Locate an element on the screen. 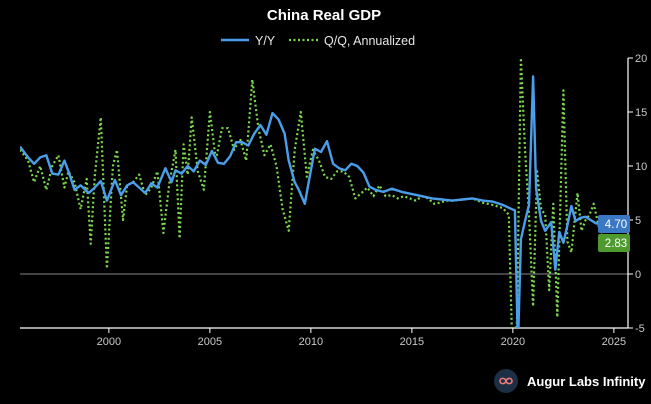 This screenshot has height=404, width=651. legend-item-qq: Q/Q, Annualized is located at coordinates (352, 41).